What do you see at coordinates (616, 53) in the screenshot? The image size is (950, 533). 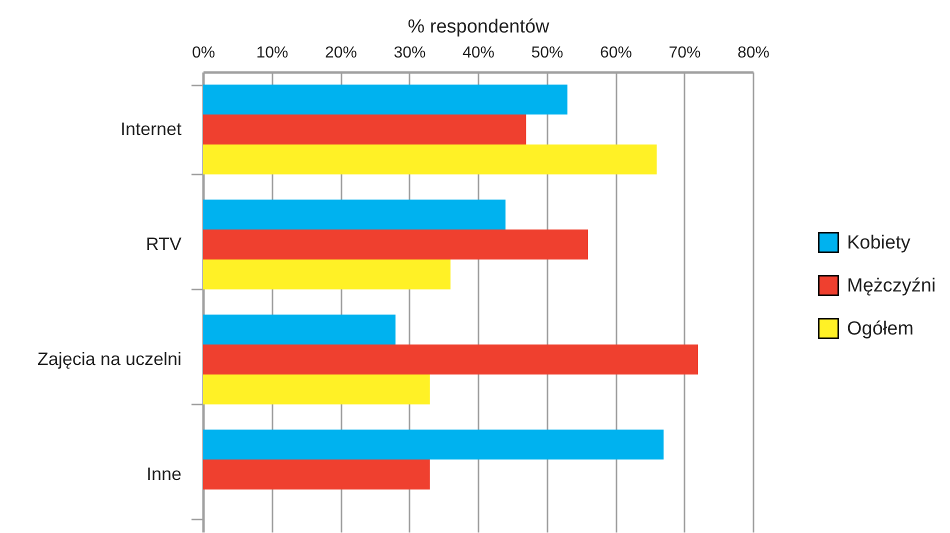 I see `x-tick-label: 60%` at bounding box center [616, 53].